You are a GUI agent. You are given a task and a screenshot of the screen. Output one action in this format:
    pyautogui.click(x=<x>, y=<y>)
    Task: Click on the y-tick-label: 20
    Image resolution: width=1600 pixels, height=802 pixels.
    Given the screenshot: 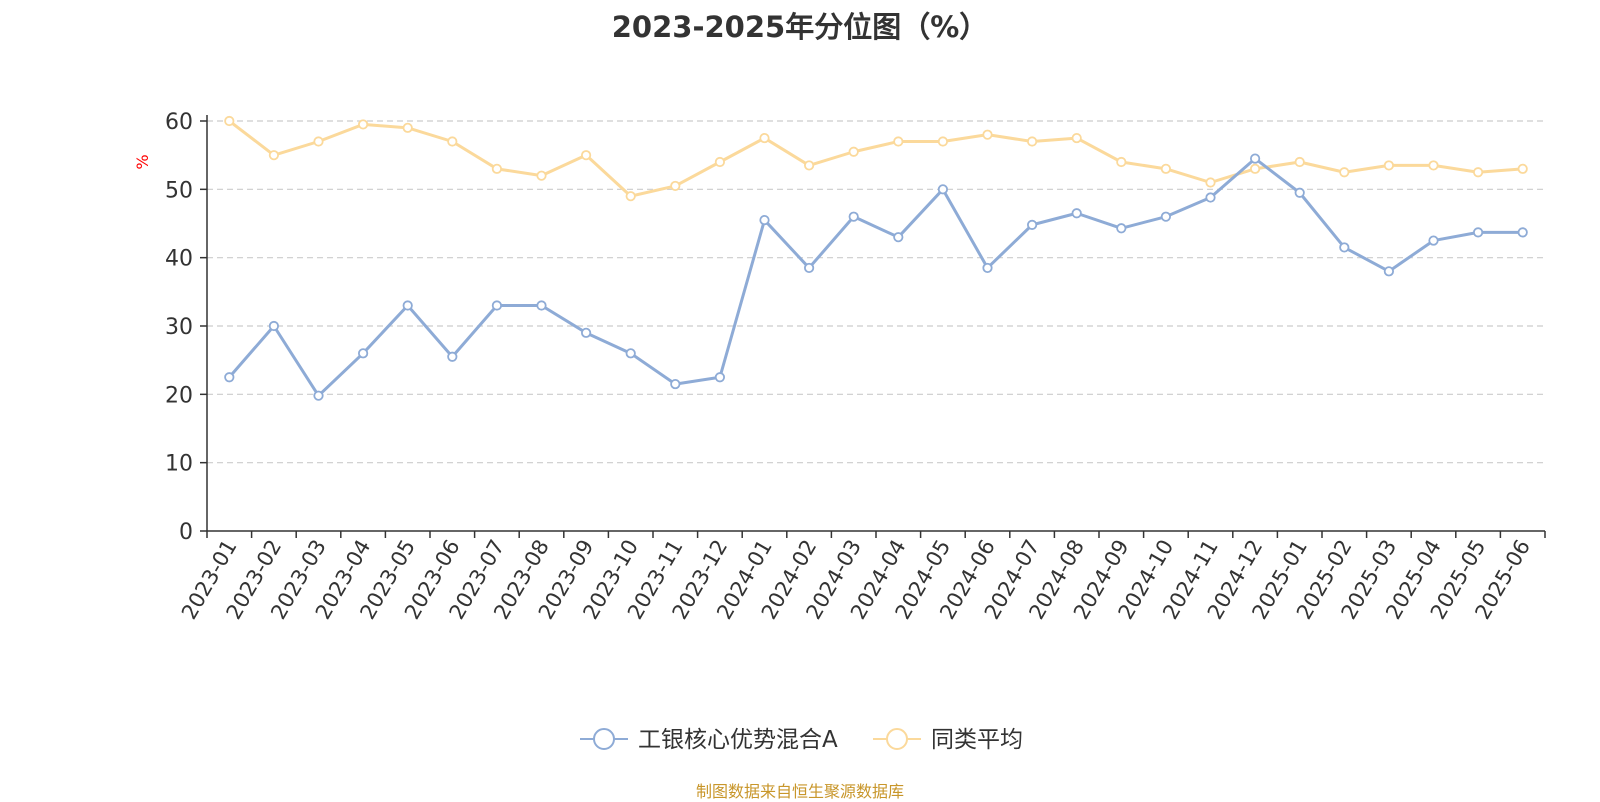 What is the action you would take?
    pyautogui.click(x=179, y=395)
    